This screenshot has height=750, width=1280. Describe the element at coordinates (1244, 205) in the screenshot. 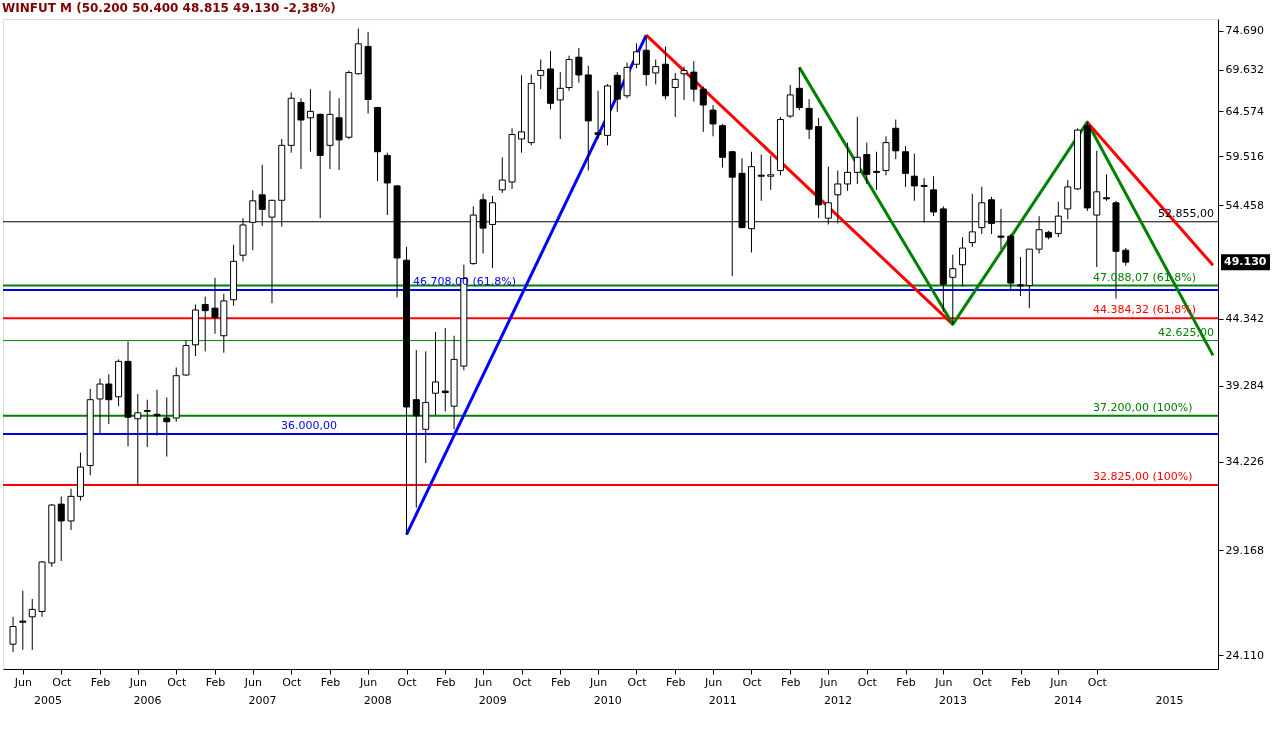

I see `y-tick-label: 54.458` at that location.